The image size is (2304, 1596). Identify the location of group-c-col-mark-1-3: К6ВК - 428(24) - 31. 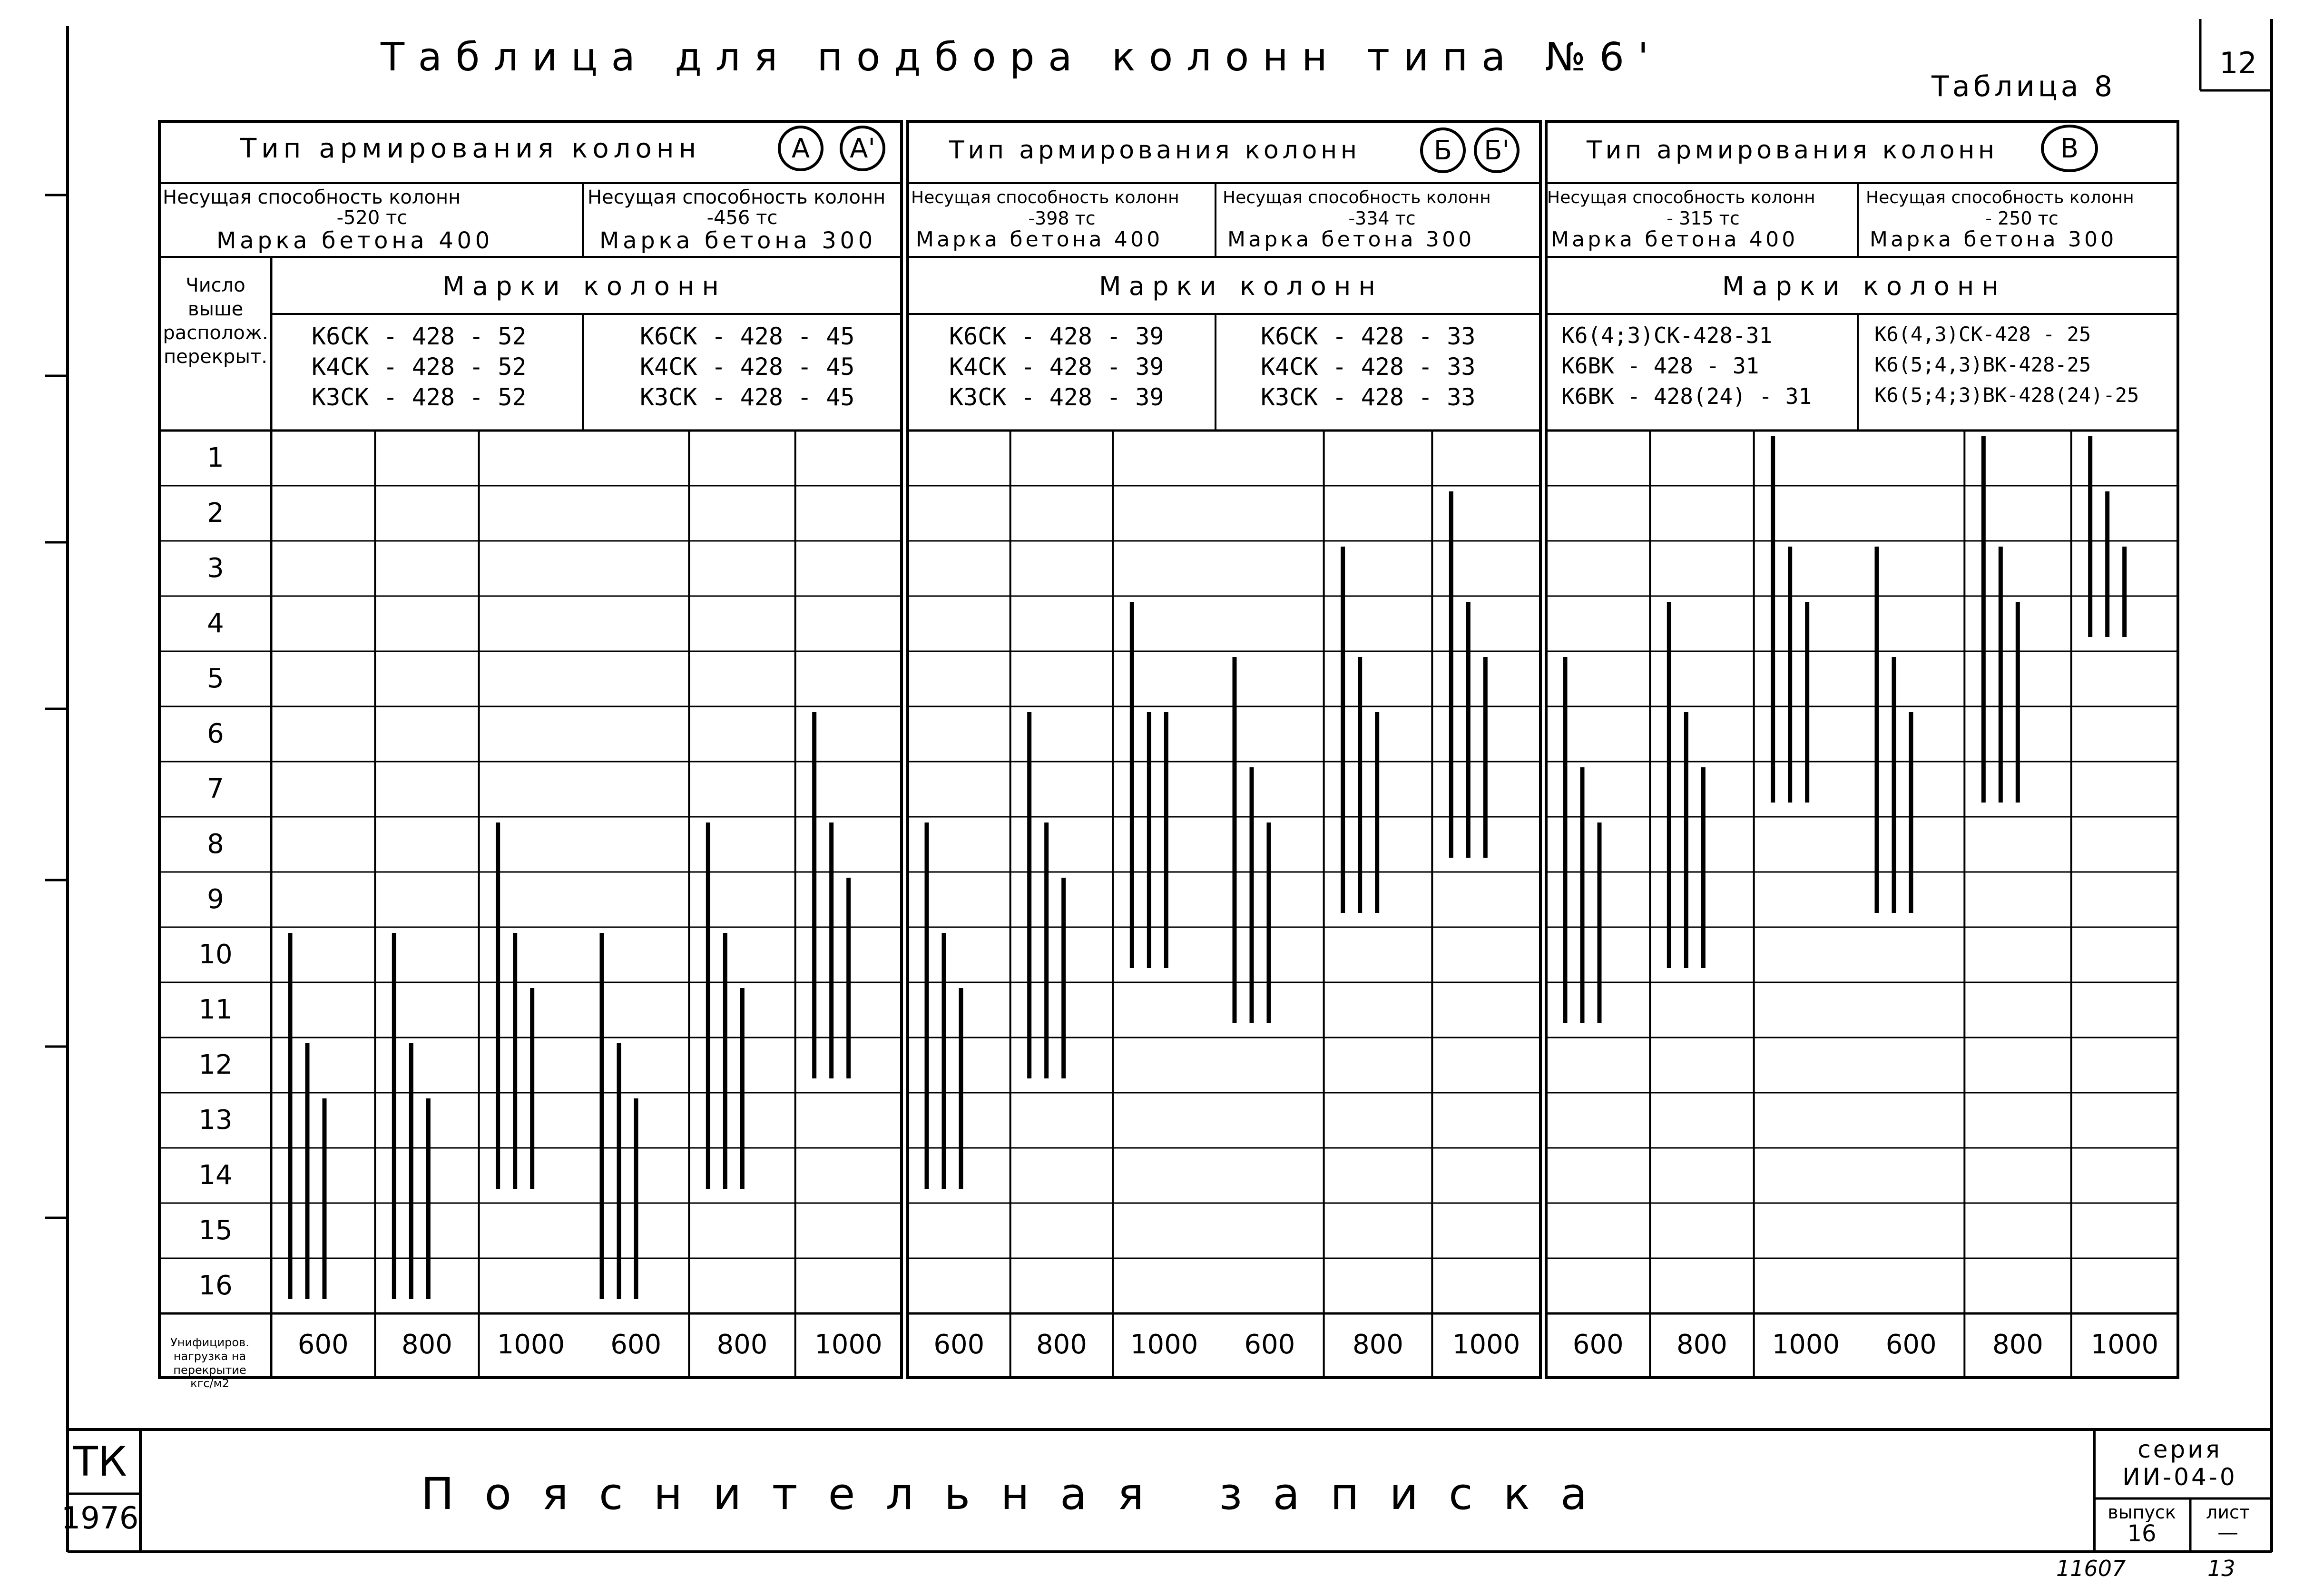
(1686, 396).